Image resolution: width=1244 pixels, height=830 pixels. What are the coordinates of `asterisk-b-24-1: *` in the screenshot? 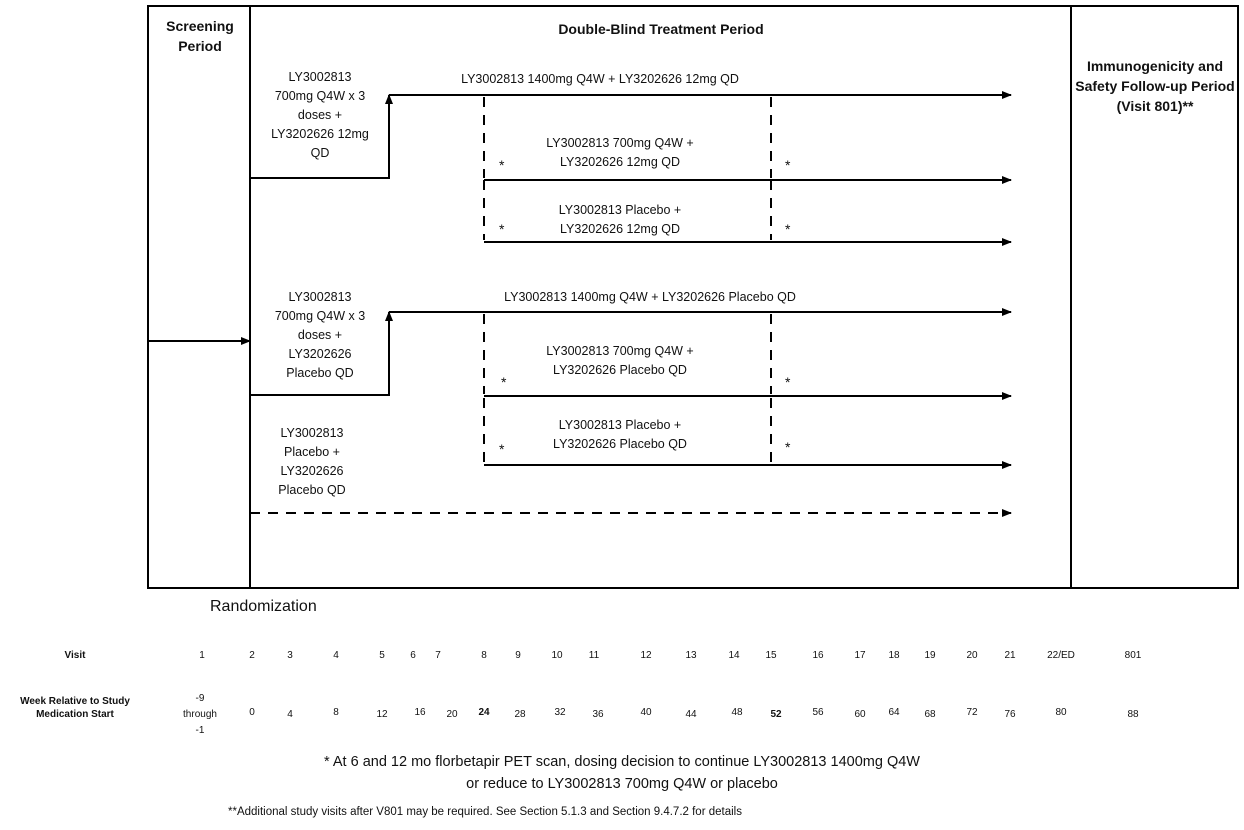 It's located at (504, 382).